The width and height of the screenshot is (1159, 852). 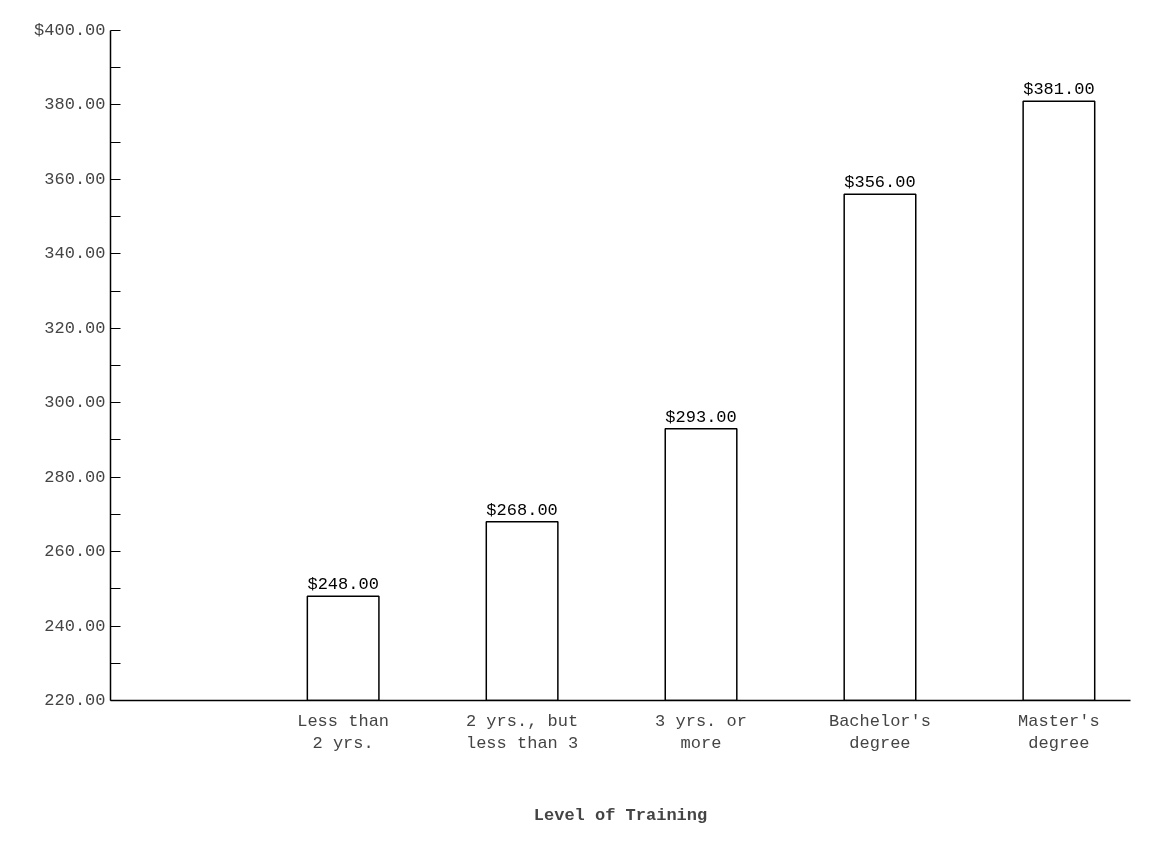 I want to click on y-tick-label: 380.00, so click(x=75, y=105).